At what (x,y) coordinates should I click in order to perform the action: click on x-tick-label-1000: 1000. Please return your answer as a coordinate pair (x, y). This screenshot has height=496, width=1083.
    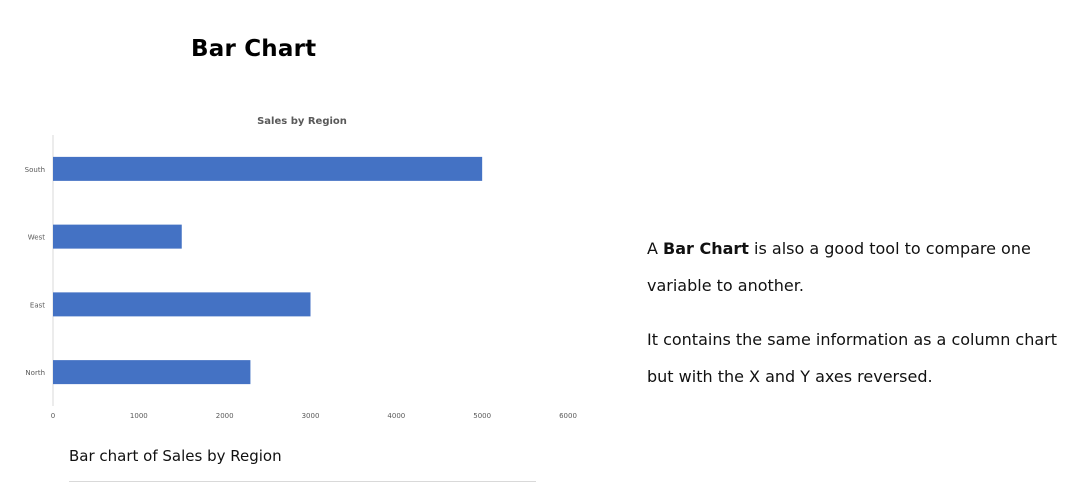
    Looking at the image, I should click on (139, 416).